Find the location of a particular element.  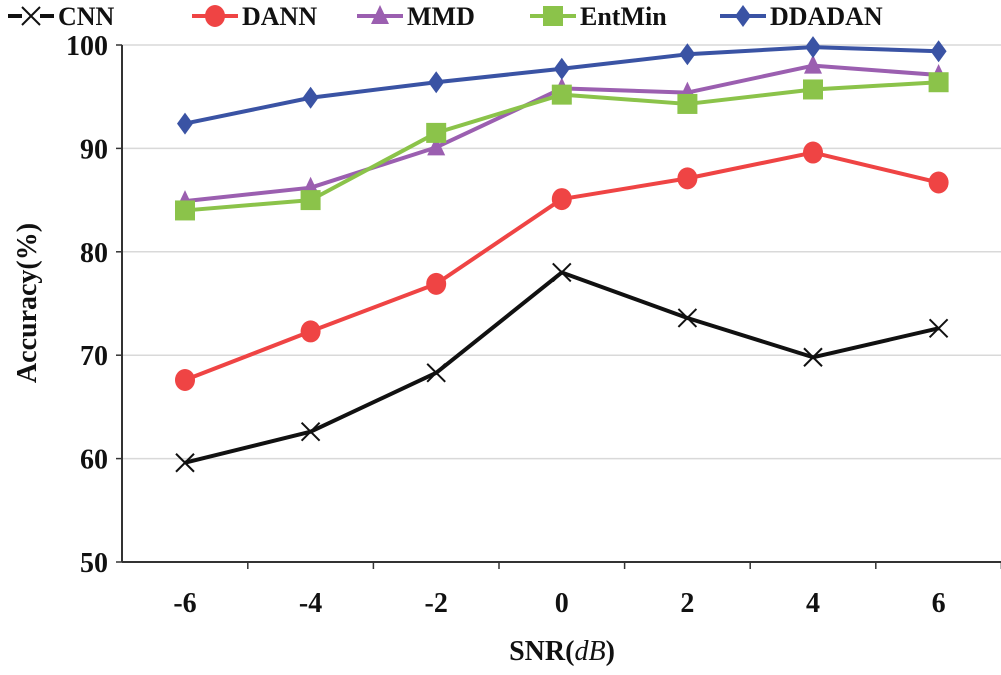

y-tick-label: 70 is located at coordinates (94, 356).